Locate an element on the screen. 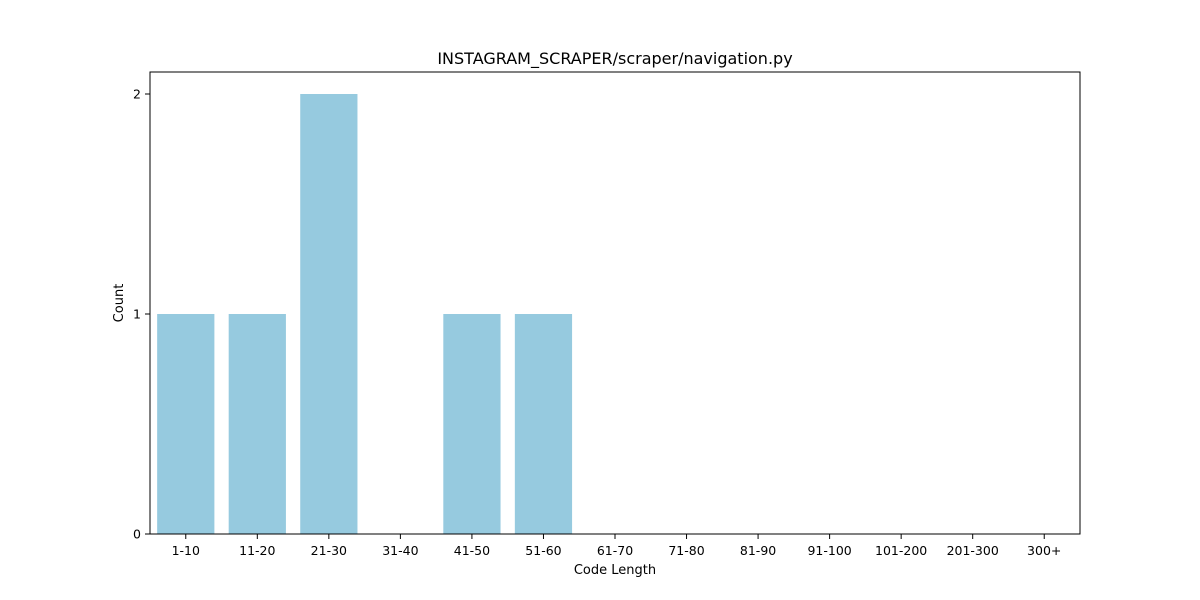 The image size is (1200, 600). x-tick-label: 300+ is located at coordinates (1044, 550).